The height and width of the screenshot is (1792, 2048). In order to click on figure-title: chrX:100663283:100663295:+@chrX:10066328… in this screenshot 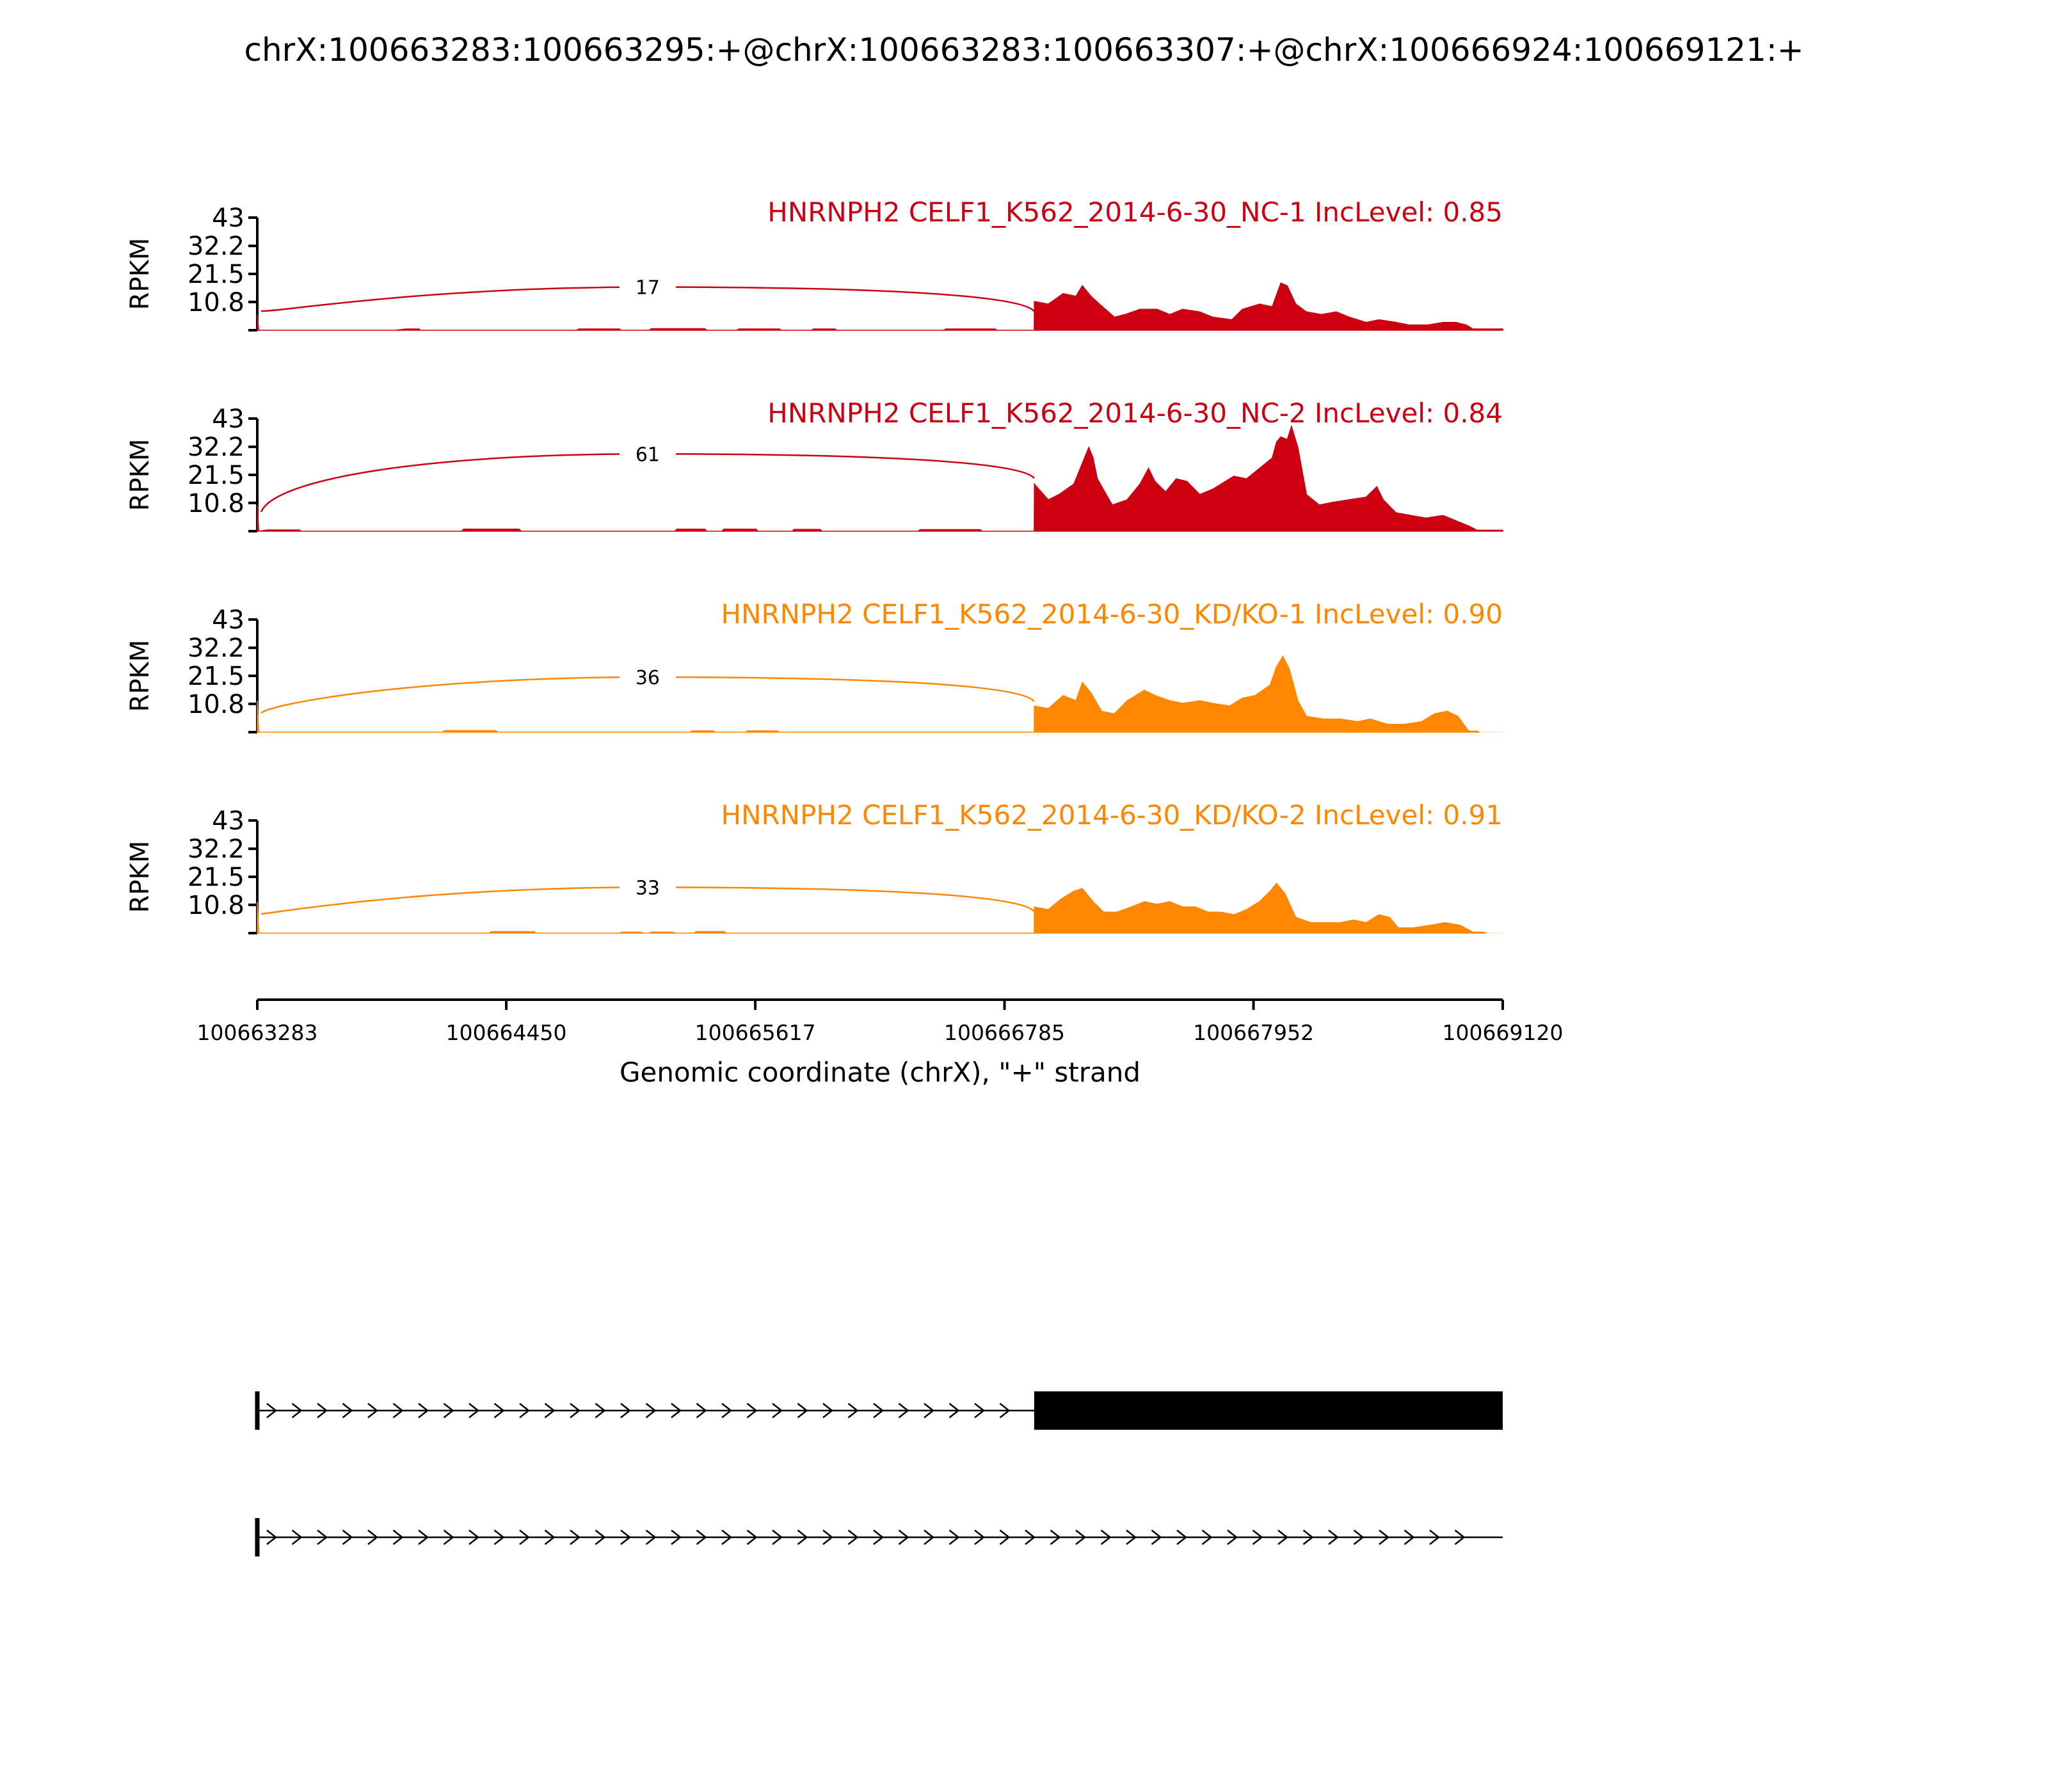, I will do `click(1024, 49)`.